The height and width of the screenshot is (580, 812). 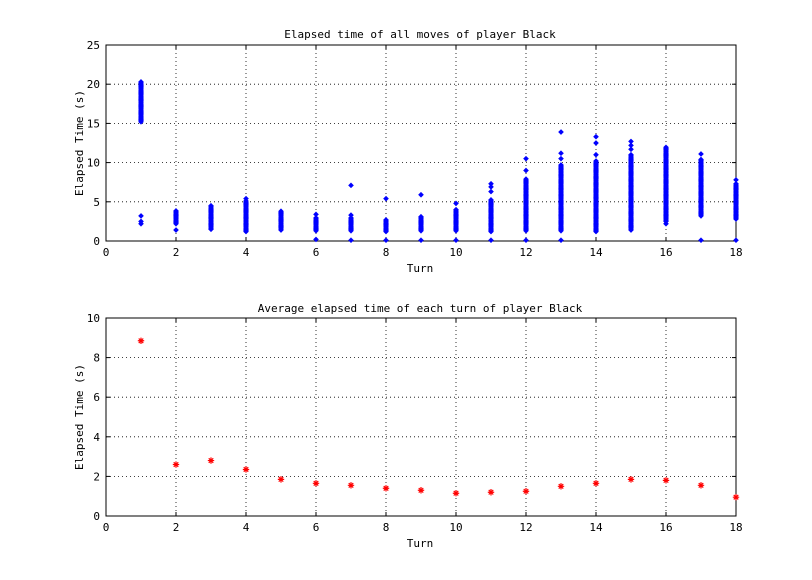 I want to click on bottom-chart-xlabel: Turn, so click(x=420, y=543).